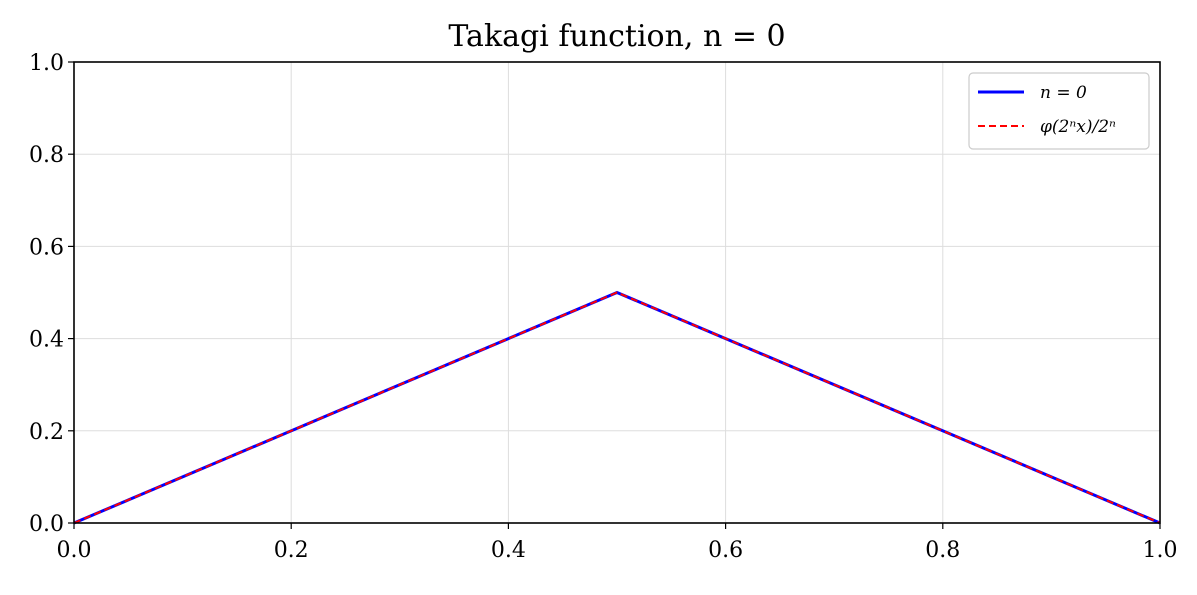 The width and height of the screenshot is (1197, 595). Describe the element at coordinates (46, 155) in the screenshot. I see `y-tick-label: 0.8` at that location.